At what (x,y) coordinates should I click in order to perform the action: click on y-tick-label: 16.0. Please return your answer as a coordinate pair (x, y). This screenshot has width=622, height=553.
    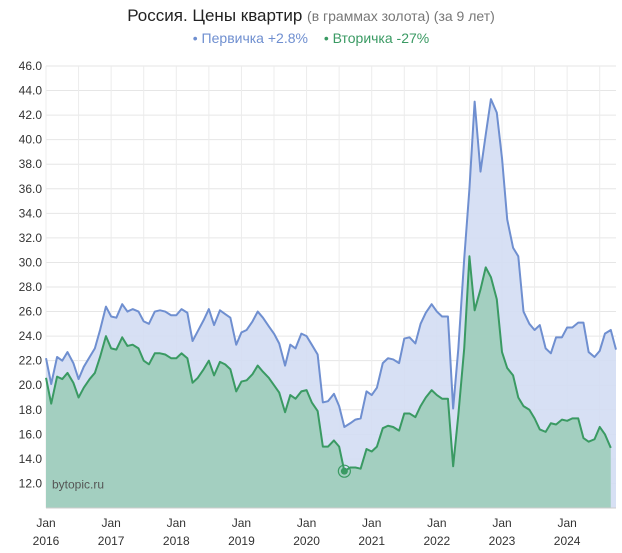
    Looking at the image, I should click on (31, 434).